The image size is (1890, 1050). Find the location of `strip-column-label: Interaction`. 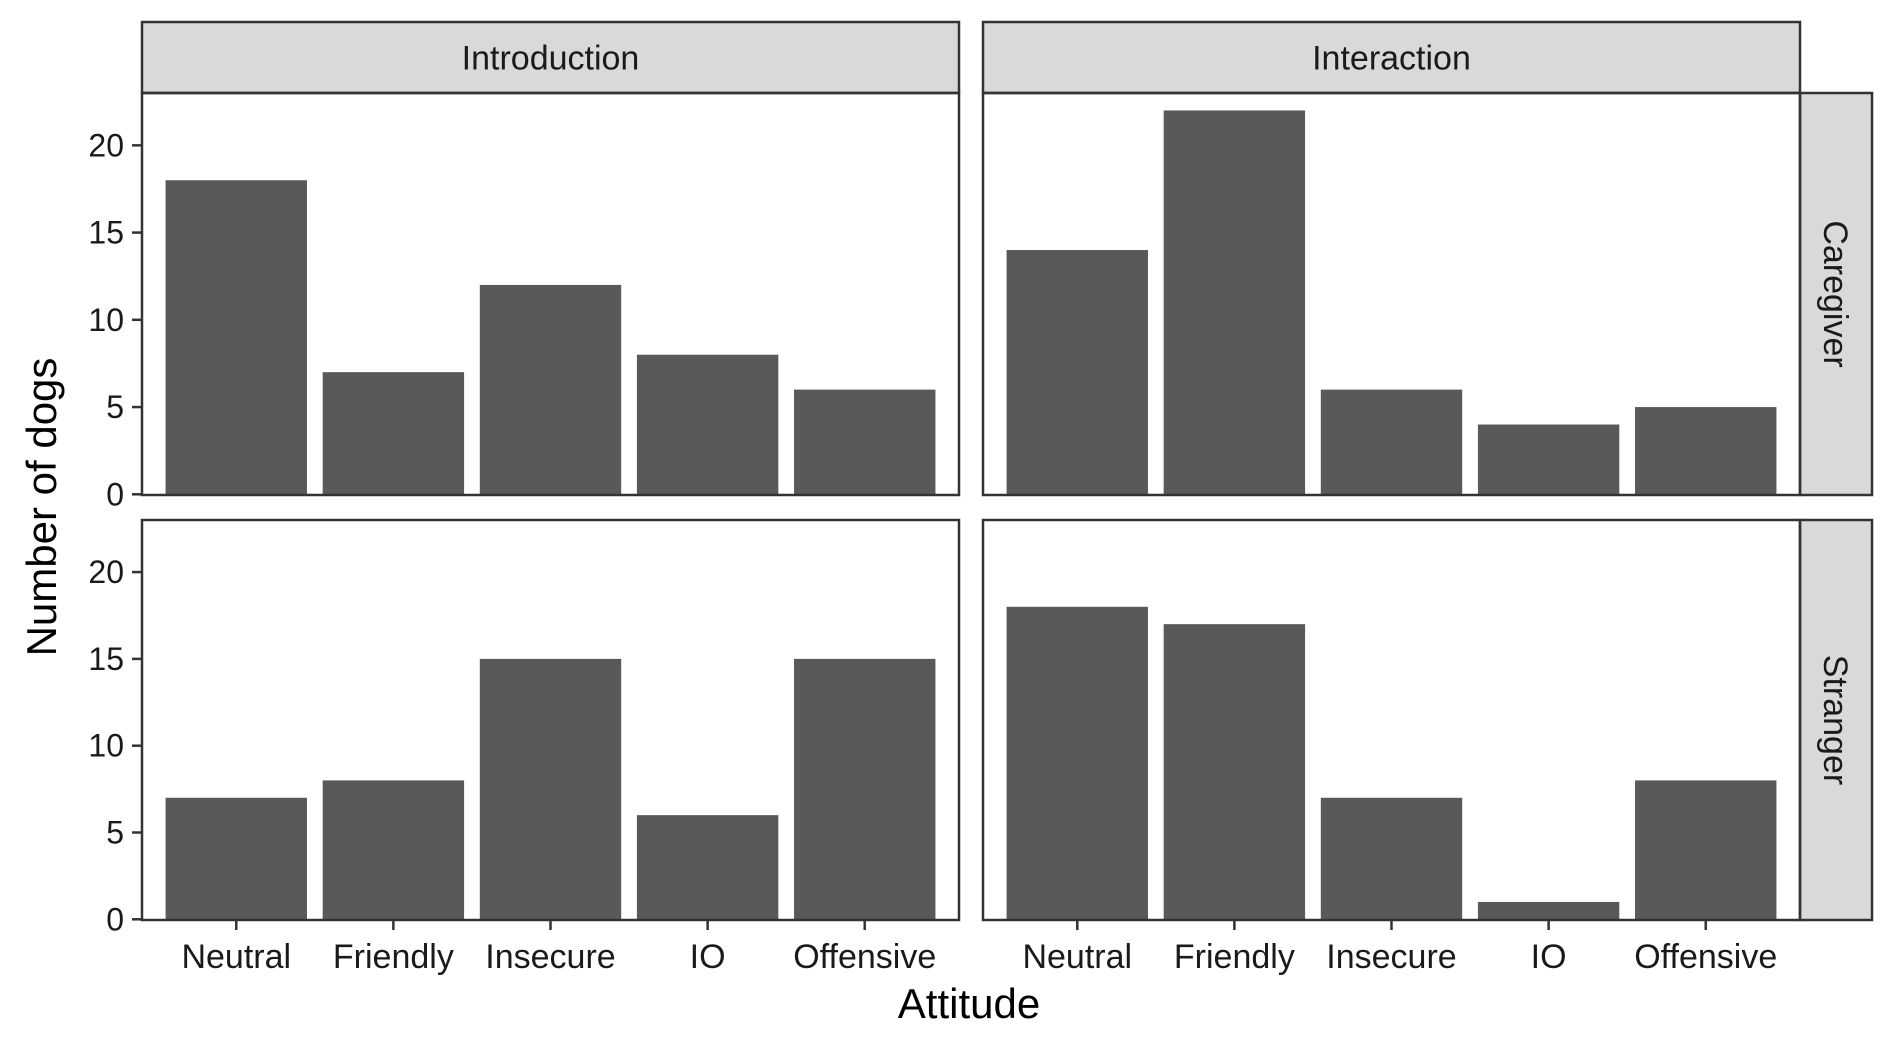

strip-column-label: Interaction is located at coordinates (1391, 59).